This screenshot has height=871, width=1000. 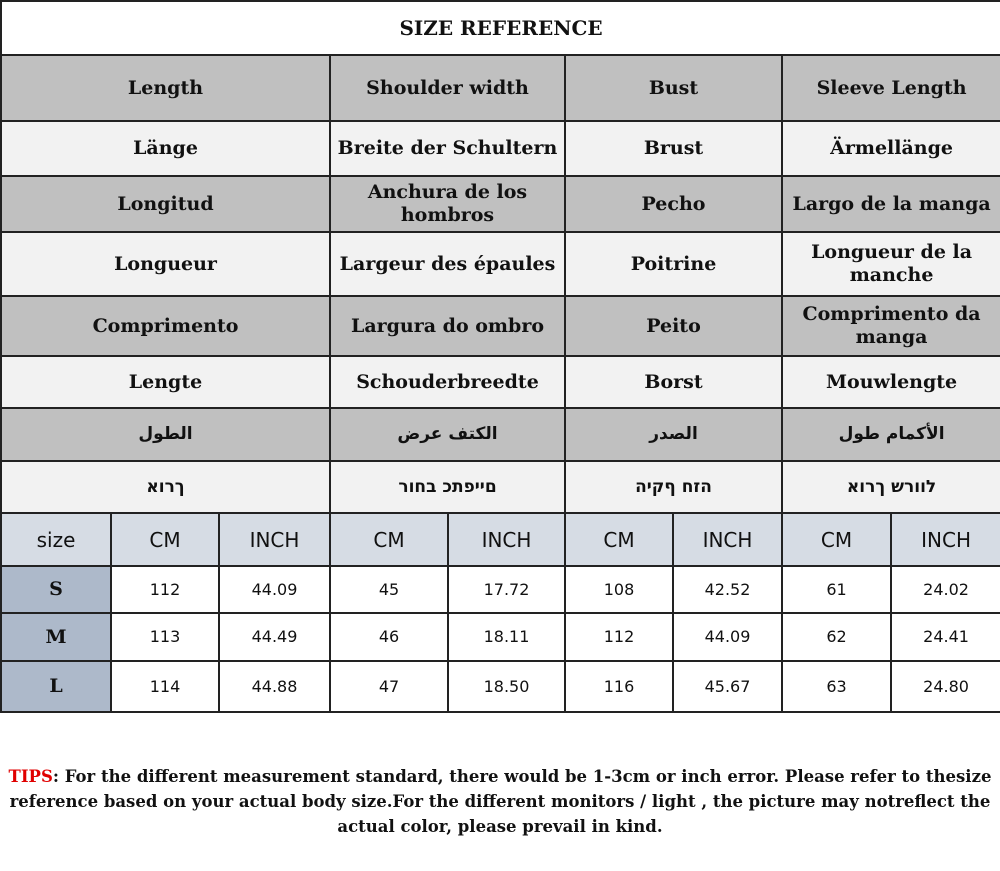 I want to click on language-row: الطول الكتف عرض الصدر الأكمام طول, so click(x=500, y=434).